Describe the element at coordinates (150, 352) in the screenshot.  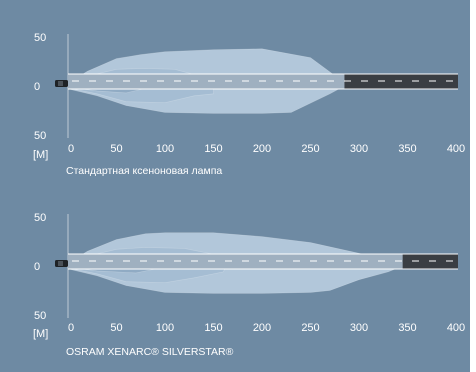
I see `chart-caption: OSRAM XENARC® SILVERSTAR®` at that location.